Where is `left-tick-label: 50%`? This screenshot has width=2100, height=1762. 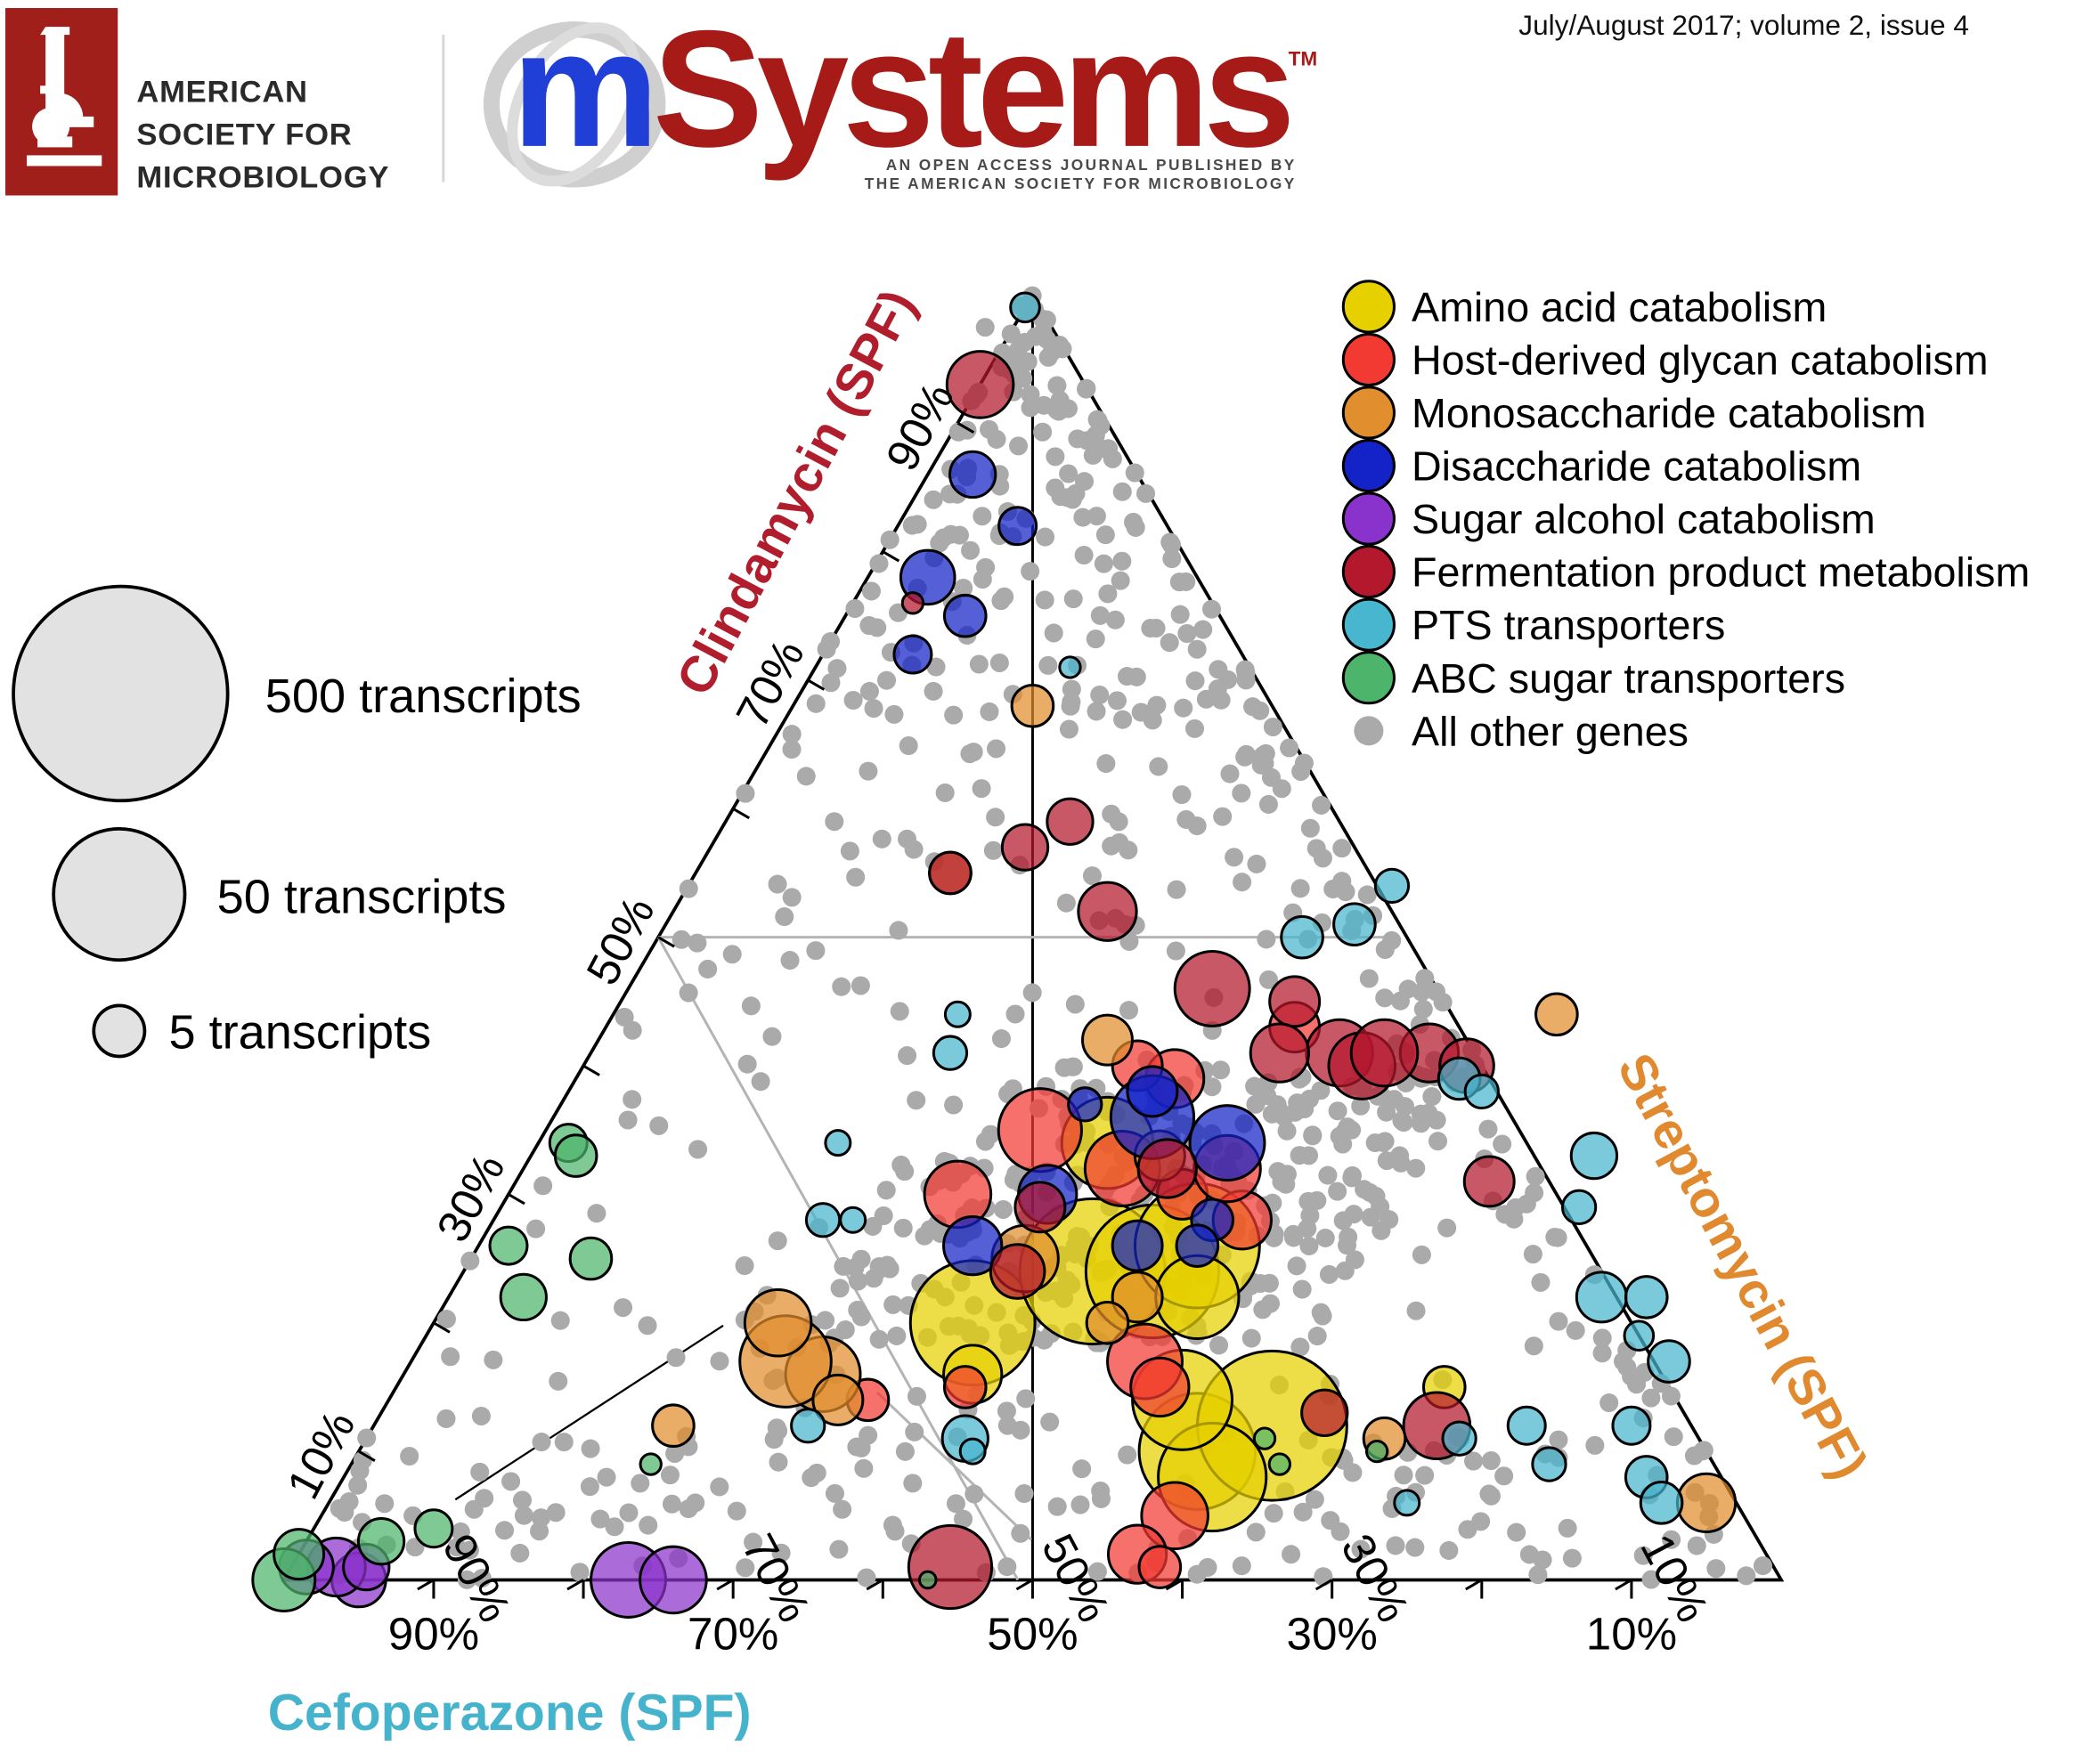 left-tick-label: 50% is located at coordinates (619, 941).